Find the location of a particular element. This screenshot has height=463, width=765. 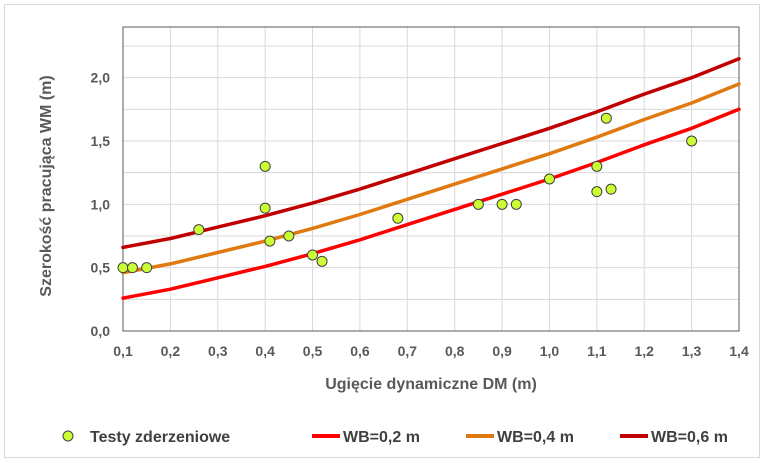

x-tick-label-9: 1,0 is located at coordinates (550, 351).